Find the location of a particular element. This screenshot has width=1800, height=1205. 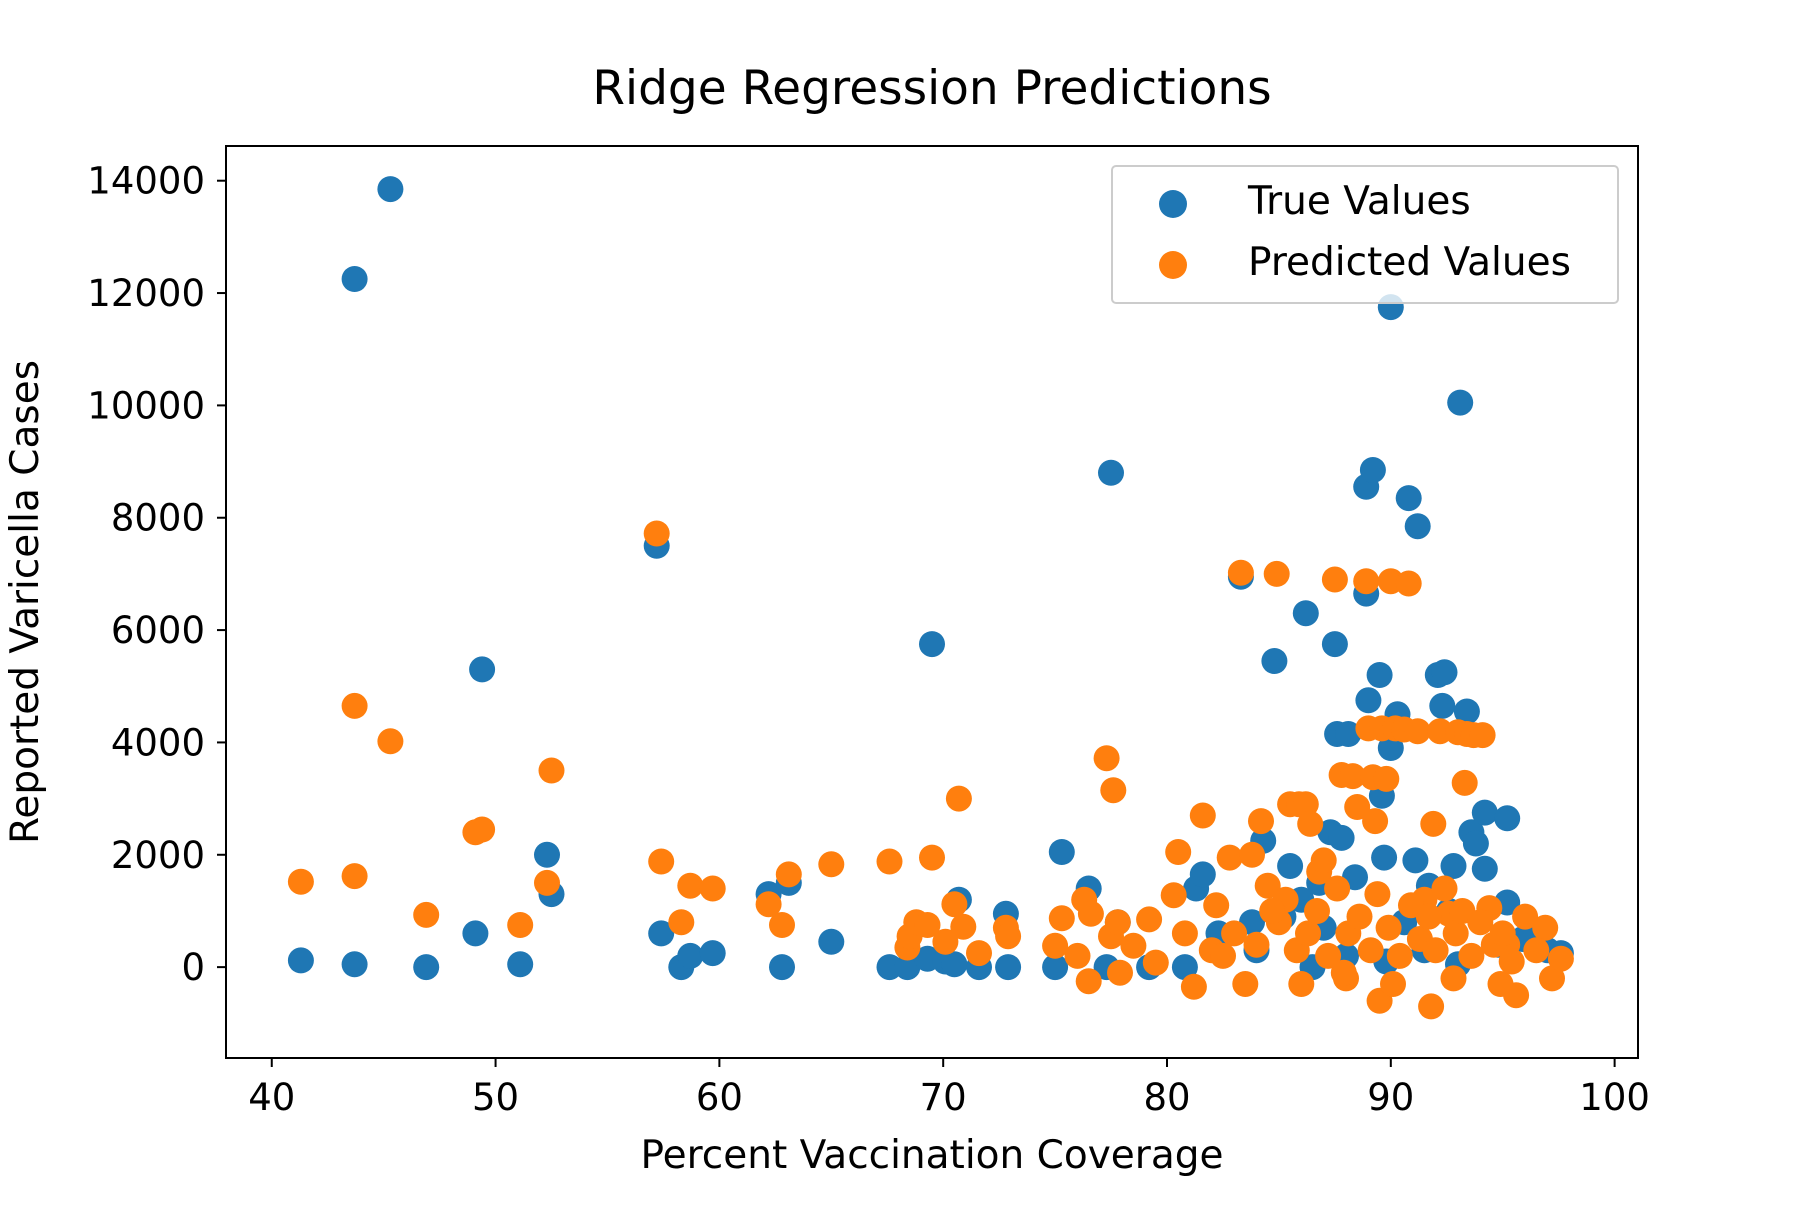

x-axis-label: Percent Vaccination Coverage is located at coordinates (932, 1155).